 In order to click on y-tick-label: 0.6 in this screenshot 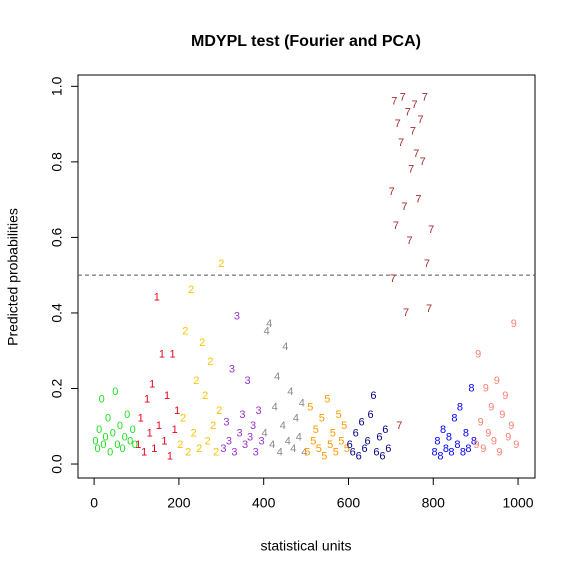, I will do `click(57, 237)`.